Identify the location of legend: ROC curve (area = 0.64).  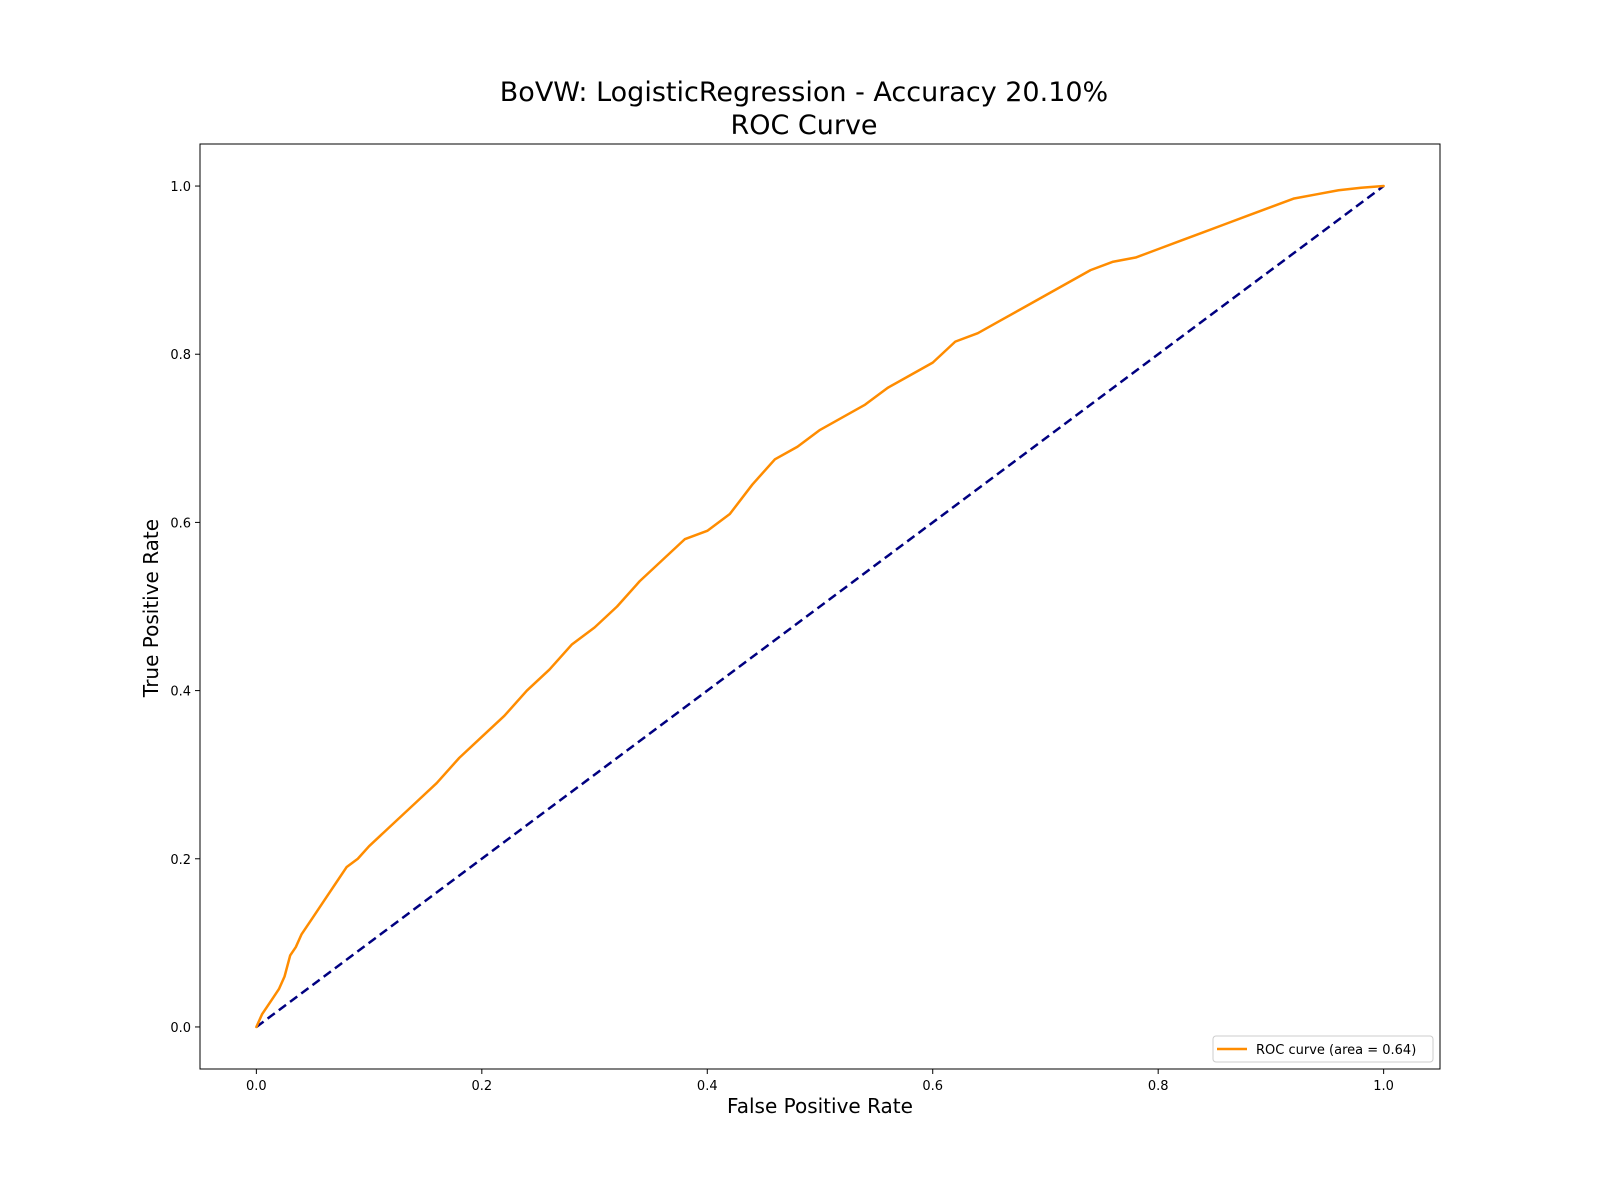
(1323, 1049).